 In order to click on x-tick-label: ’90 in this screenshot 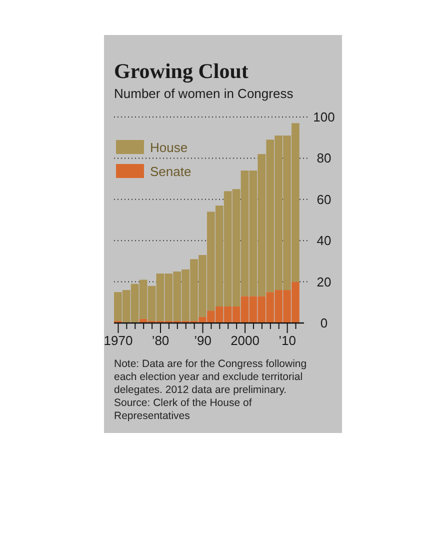, I will do `click(203, 340)`.